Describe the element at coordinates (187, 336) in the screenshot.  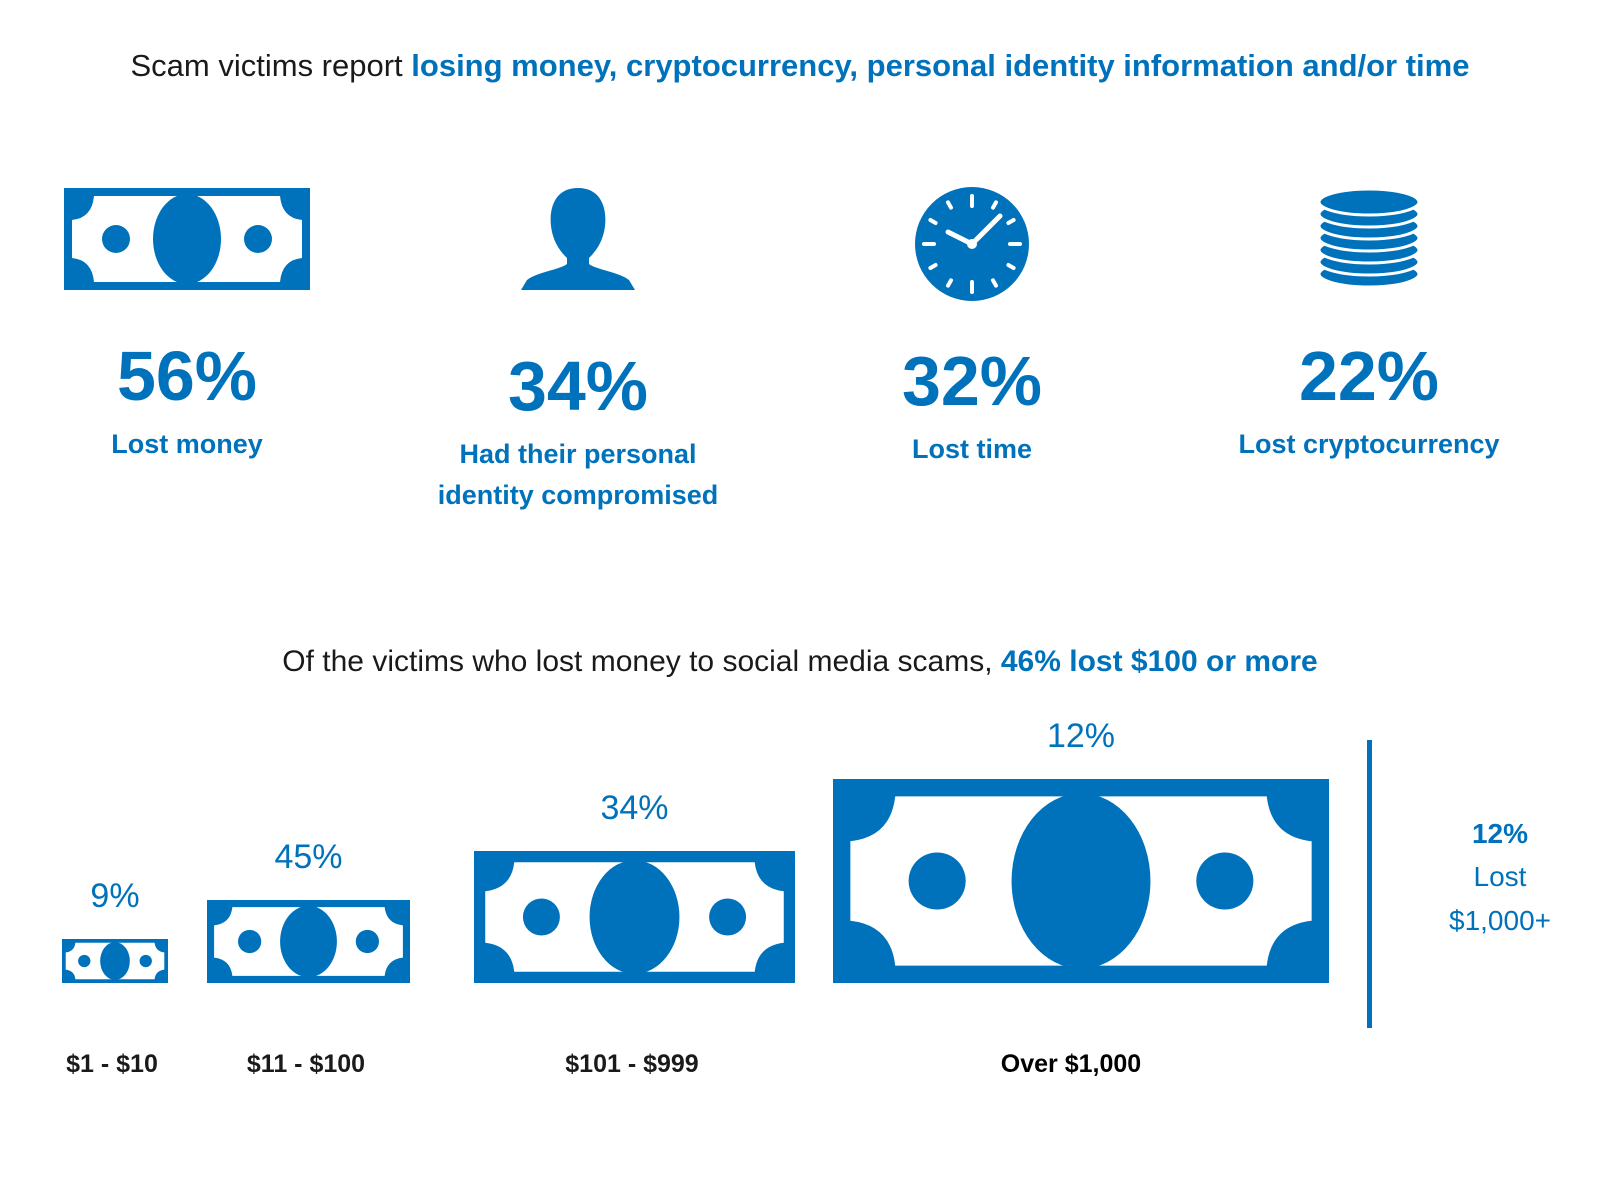
I see `stat-lost-money: 56% Lost money` at that location.